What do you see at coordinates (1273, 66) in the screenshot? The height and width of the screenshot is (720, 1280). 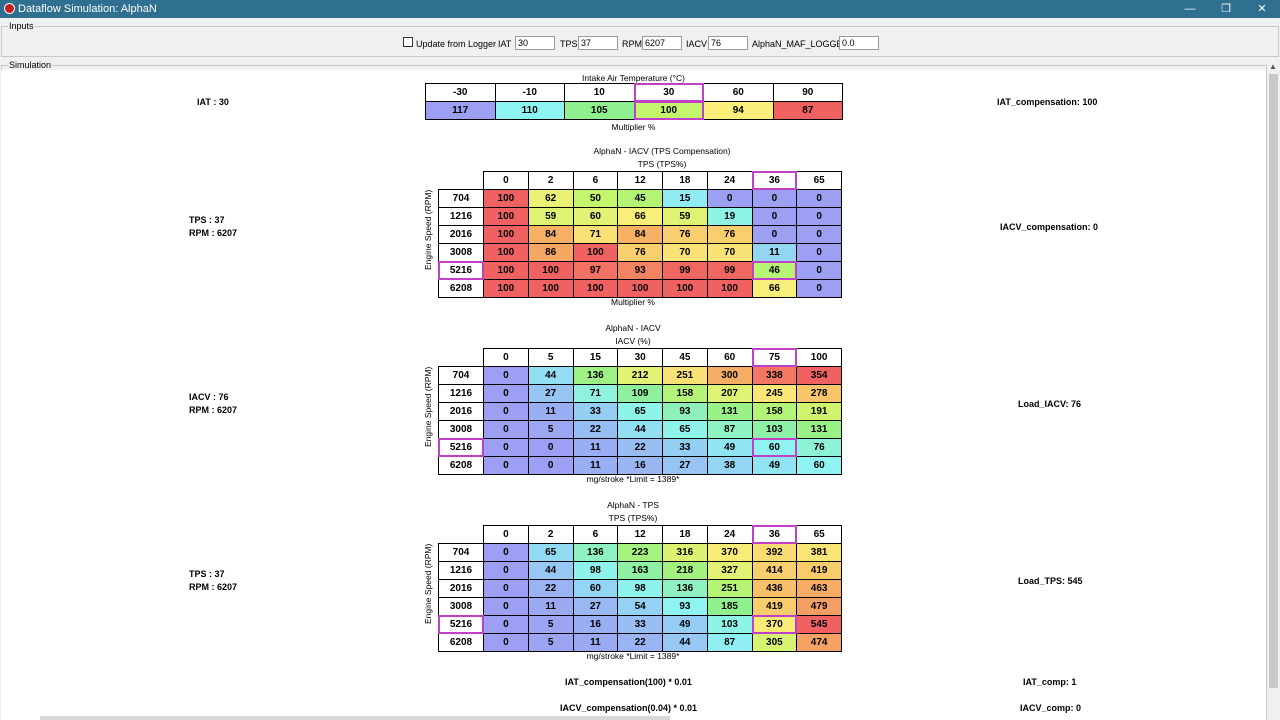 I see `scroll-up-arrow-icon: ▲` at bounding box center [1273, 66].